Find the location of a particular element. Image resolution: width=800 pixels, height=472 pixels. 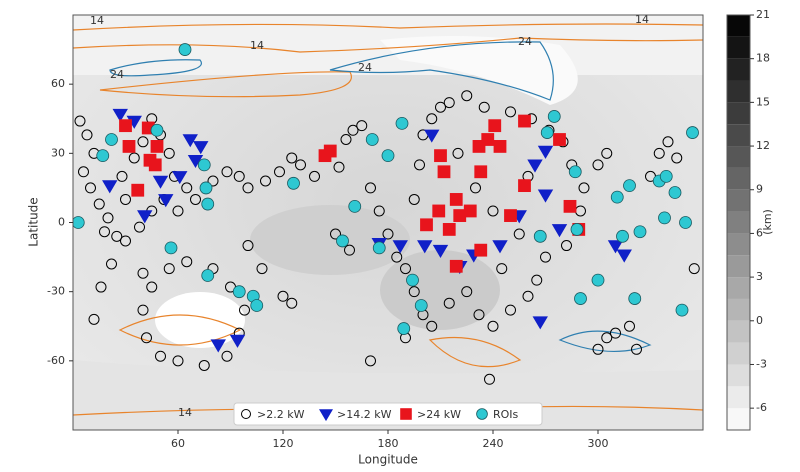

y-tick-label: -30 is located at coordinates (56, 291).